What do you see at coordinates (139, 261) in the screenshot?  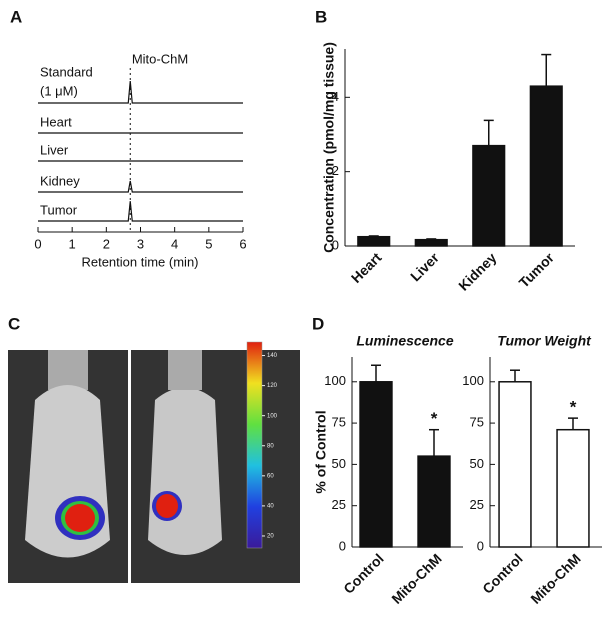 I see `x-axis-label: Retention time (min)` at bounding box center [139, 261].